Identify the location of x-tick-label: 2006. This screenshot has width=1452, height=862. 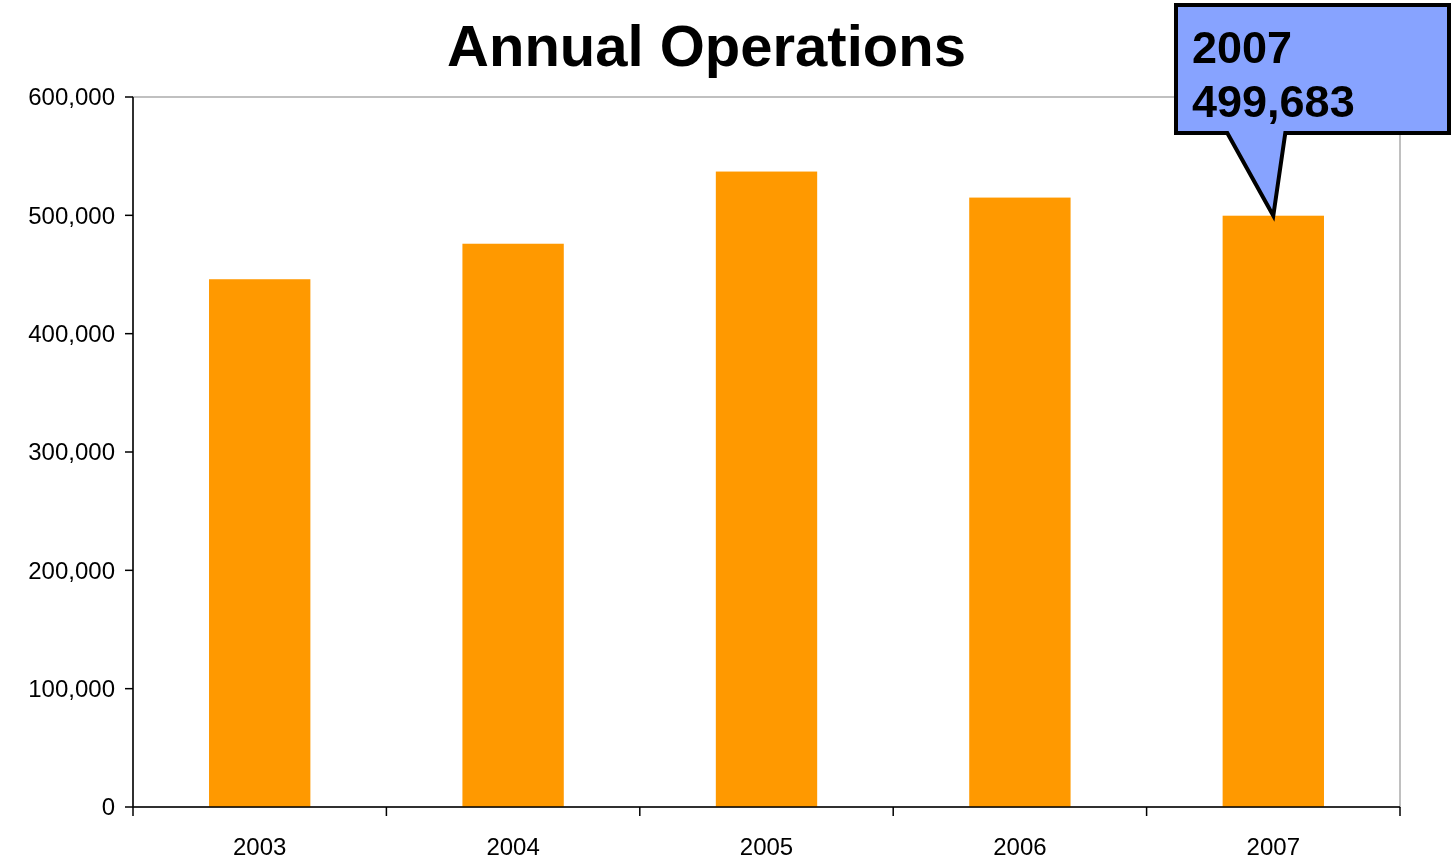
(1020, 846).